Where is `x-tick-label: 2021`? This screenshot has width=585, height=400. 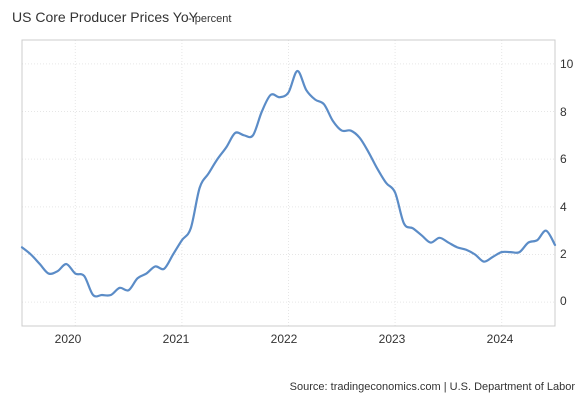
x-tick-label: 2021 is located at coordinates (176, 339).